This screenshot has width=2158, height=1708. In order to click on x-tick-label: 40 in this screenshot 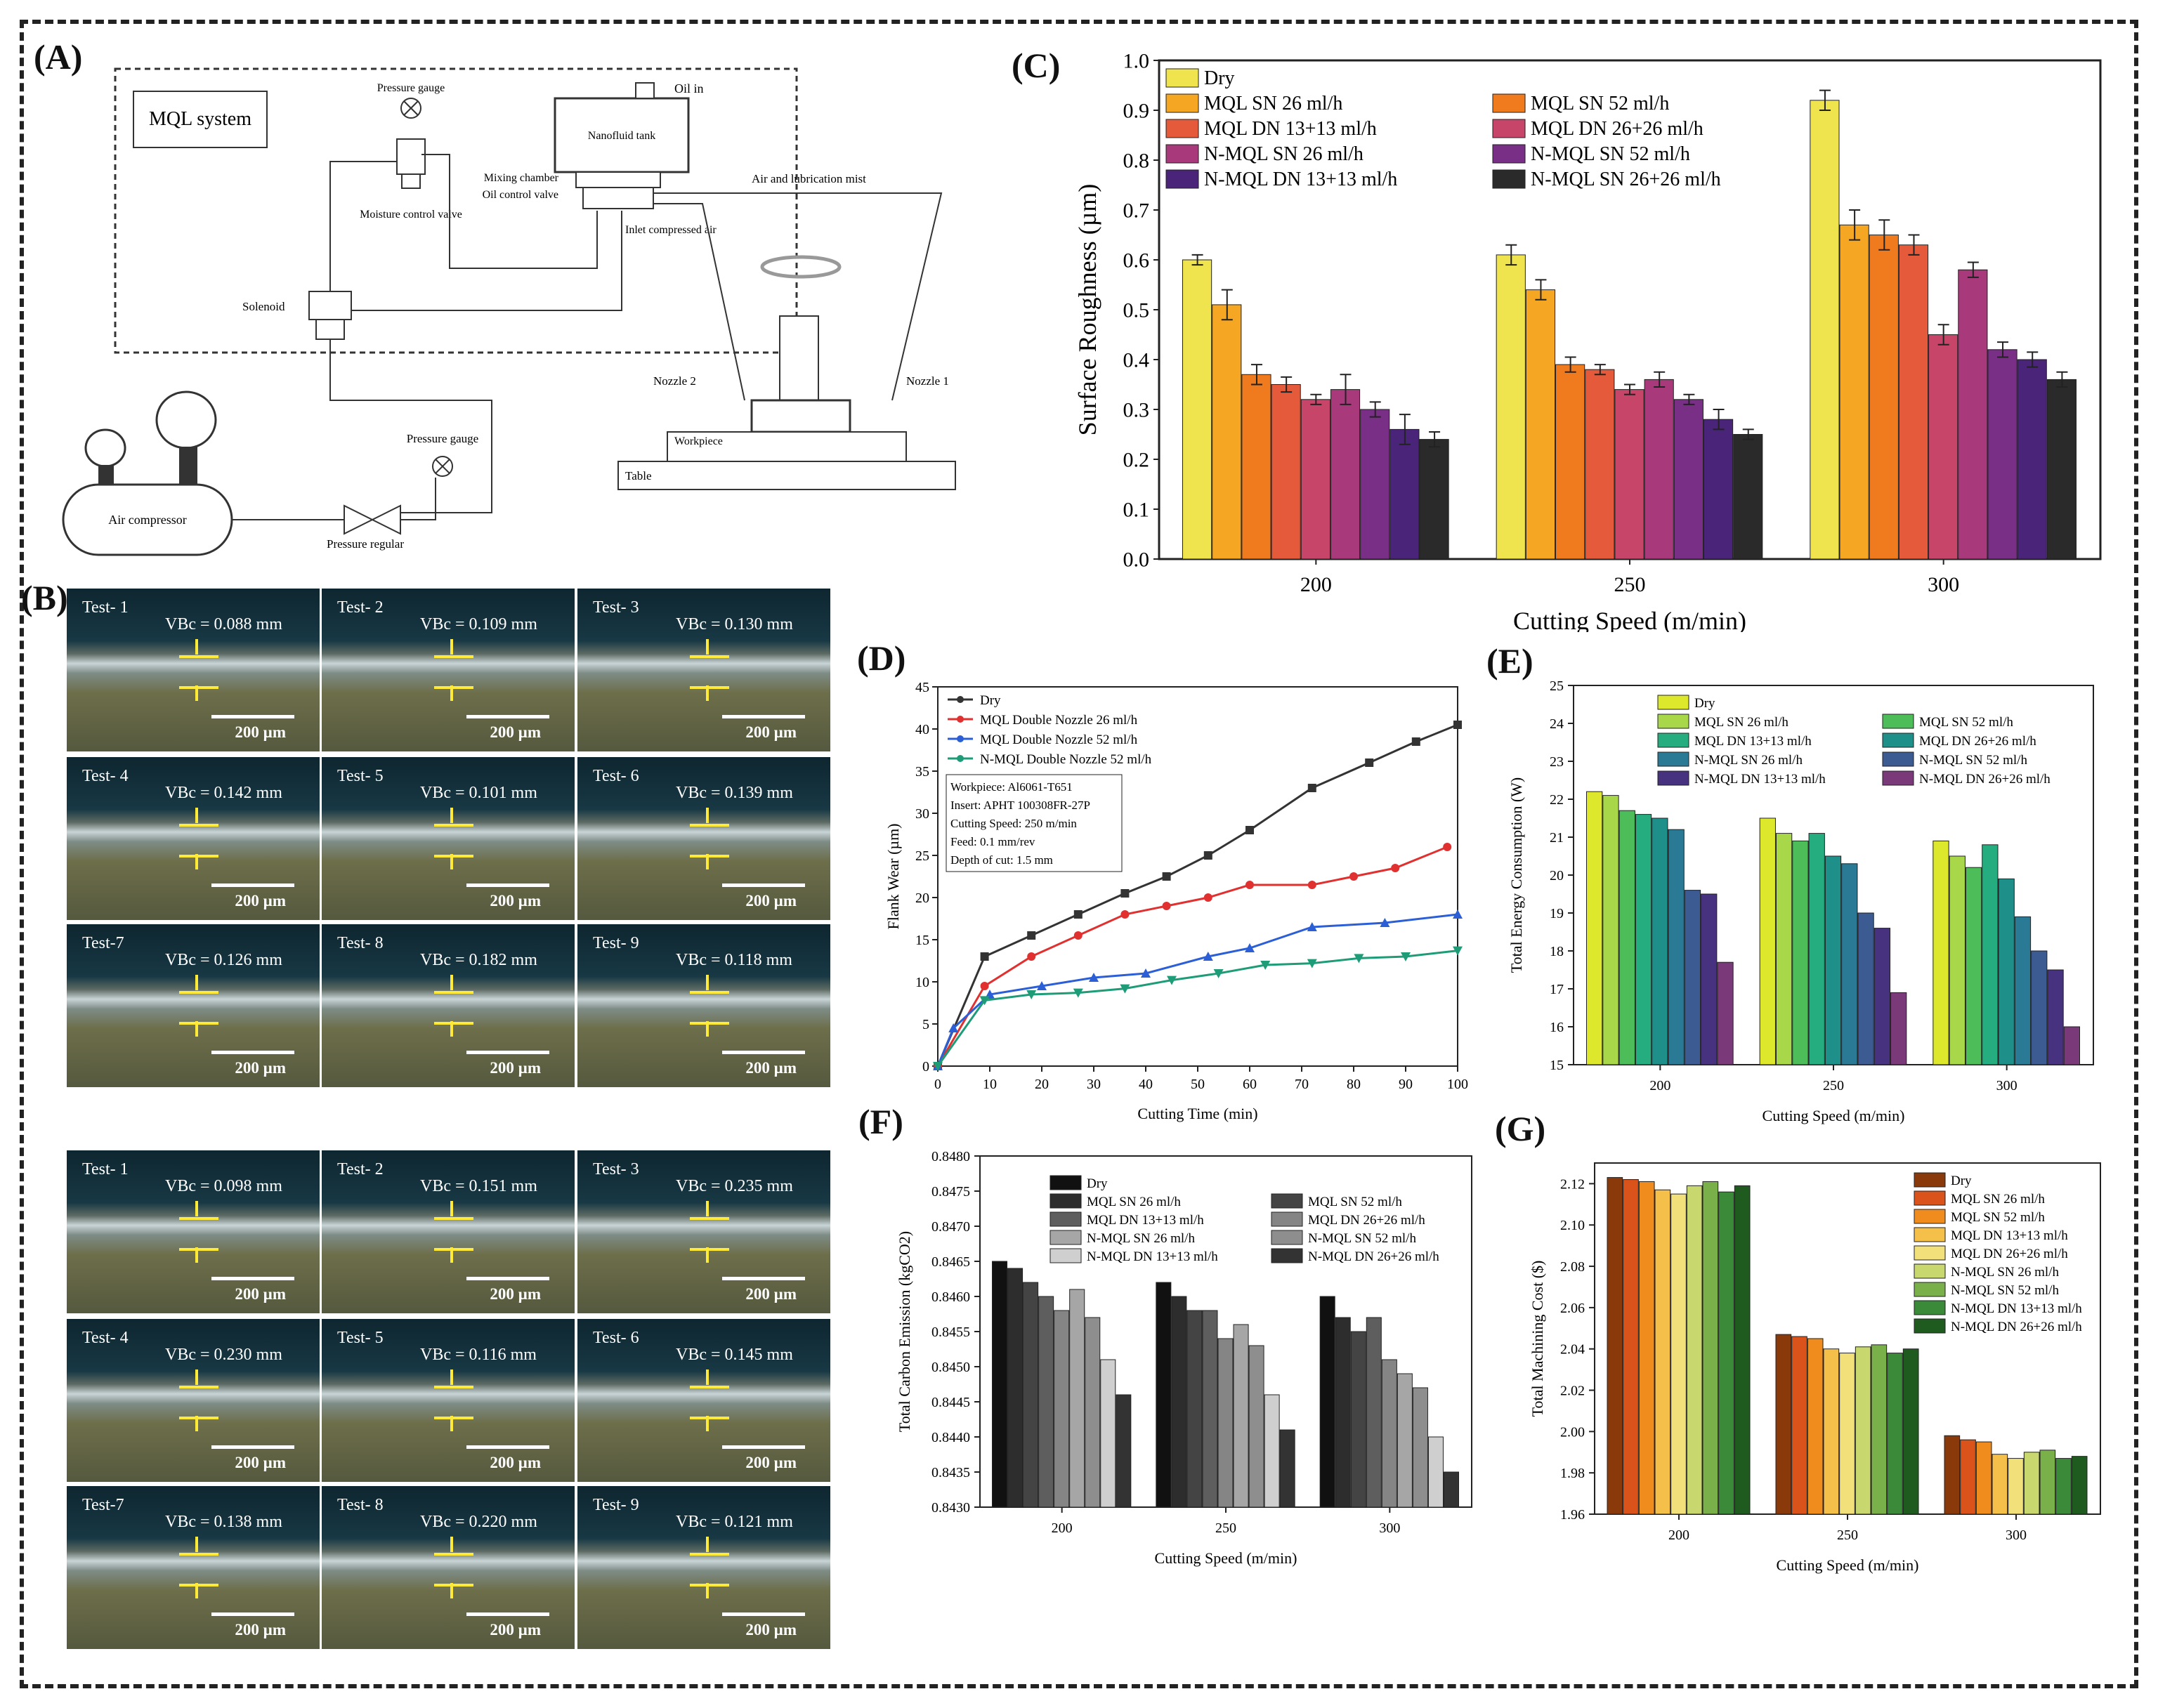, I will do `click(1146, 1084)`.